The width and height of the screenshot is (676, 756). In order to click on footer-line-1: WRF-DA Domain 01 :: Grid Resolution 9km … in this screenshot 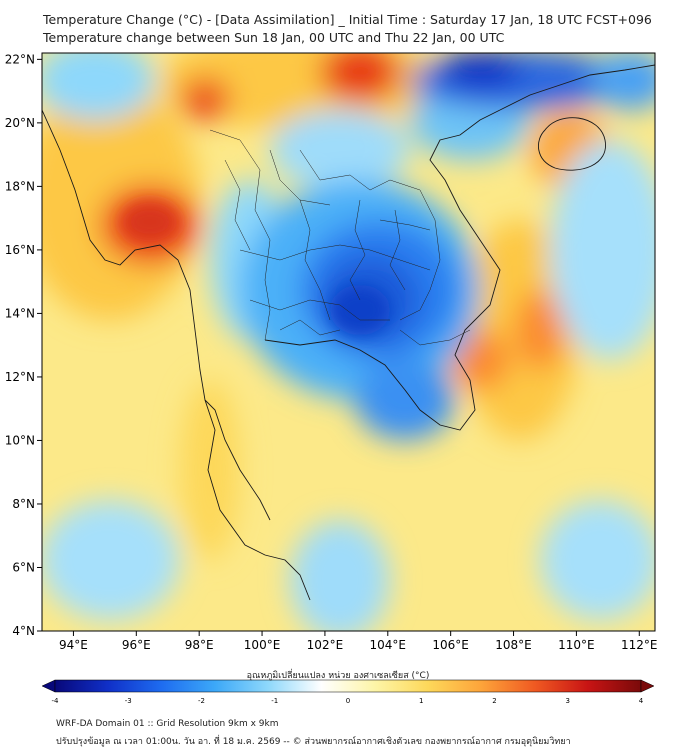, I will do `click(167, 724)`.